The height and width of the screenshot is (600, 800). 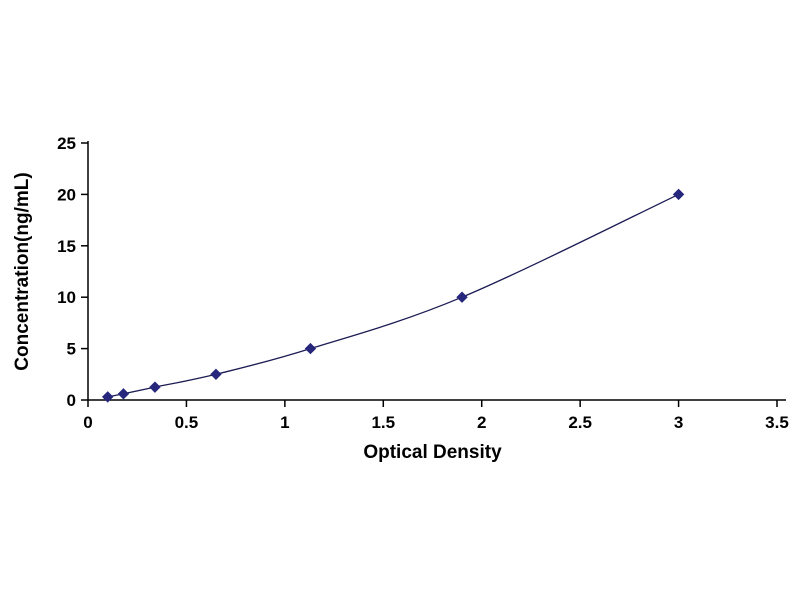 I want to click on y-tick-label: 20, so click(x=66, y=194).